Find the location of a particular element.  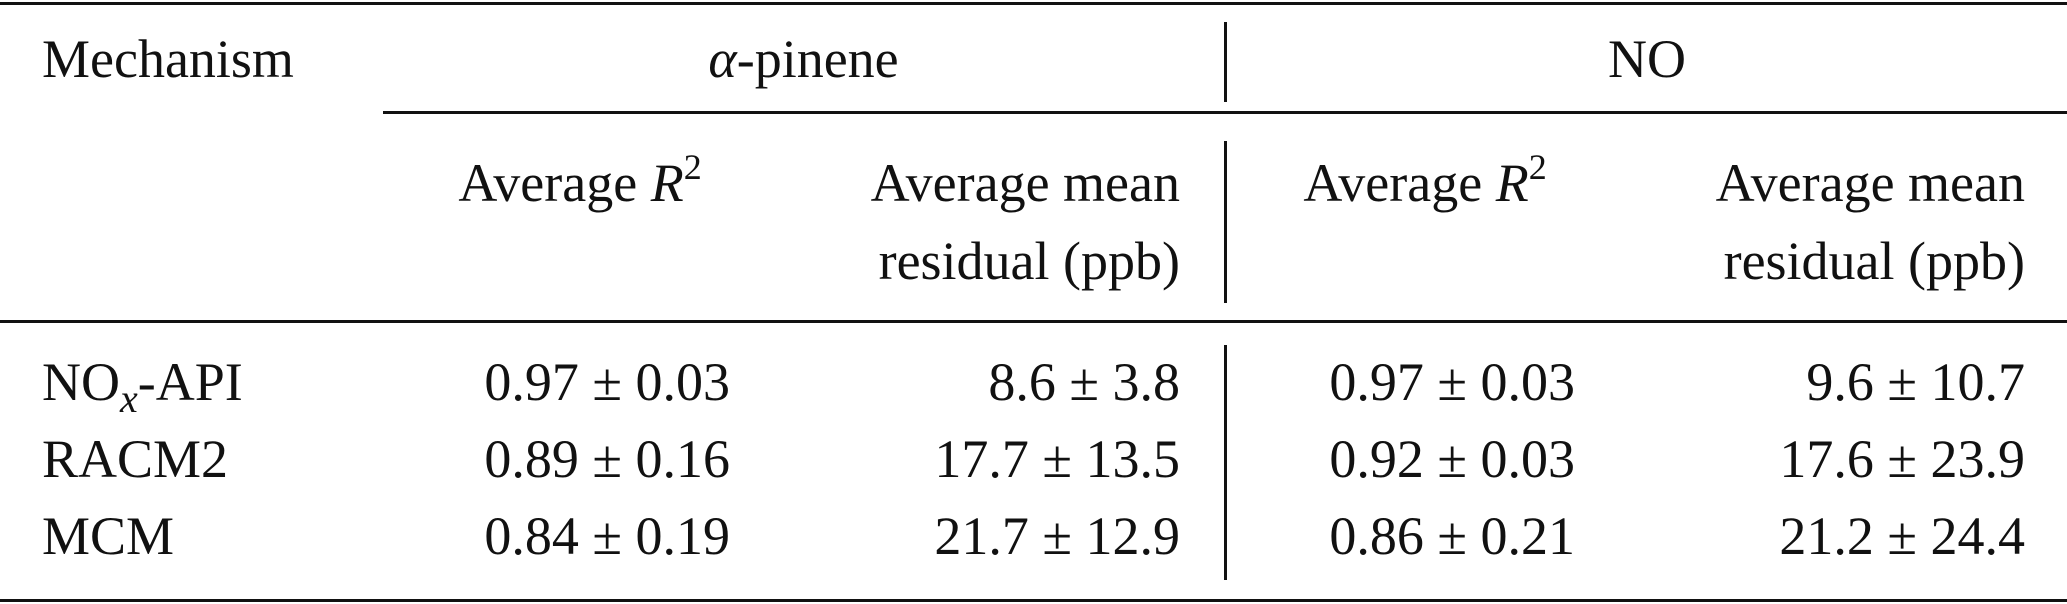

header-no-avg-r2: Average R2 is located at coordinates (1425, 183).